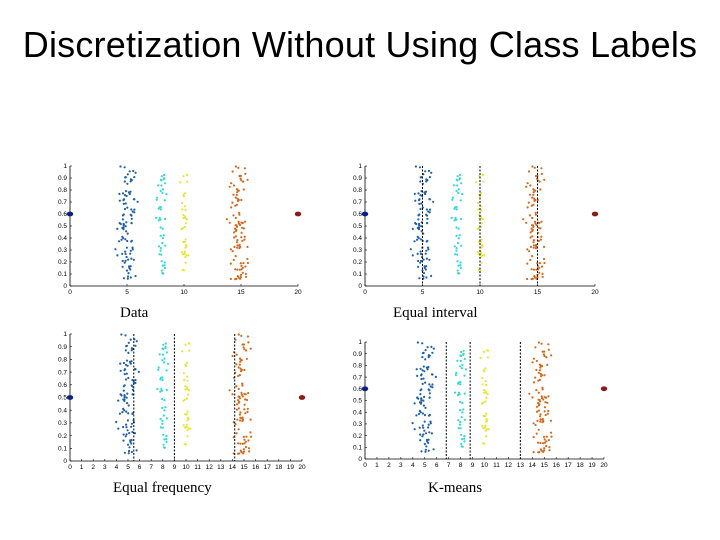 The image size is (720, 540). Describe the element at coordinates (180, 228) in the screenshot. I see `chart-data: 0 0.1 0.2 0.3 0.4 0.5 0.6 0.7 0.8 0.9 1 0 5 10 15 20` at that location.